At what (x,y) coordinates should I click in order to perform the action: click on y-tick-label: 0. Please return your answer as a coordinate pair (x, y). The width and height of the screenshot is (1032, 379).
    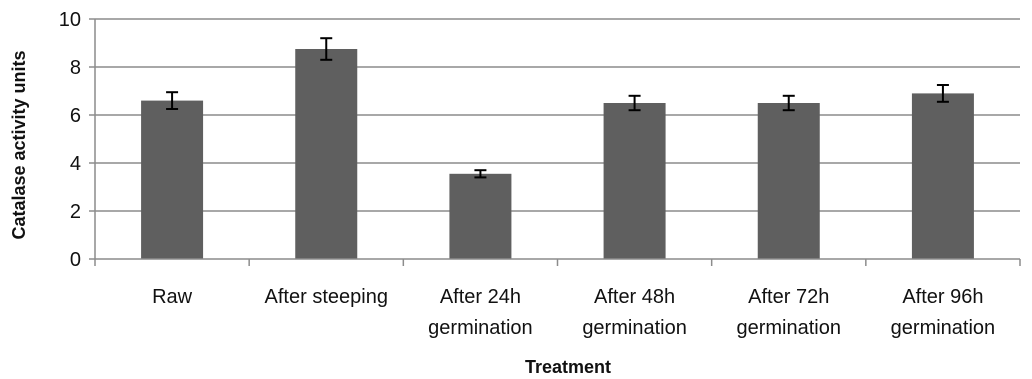
    Looking at the image, I should click on (75, 260).